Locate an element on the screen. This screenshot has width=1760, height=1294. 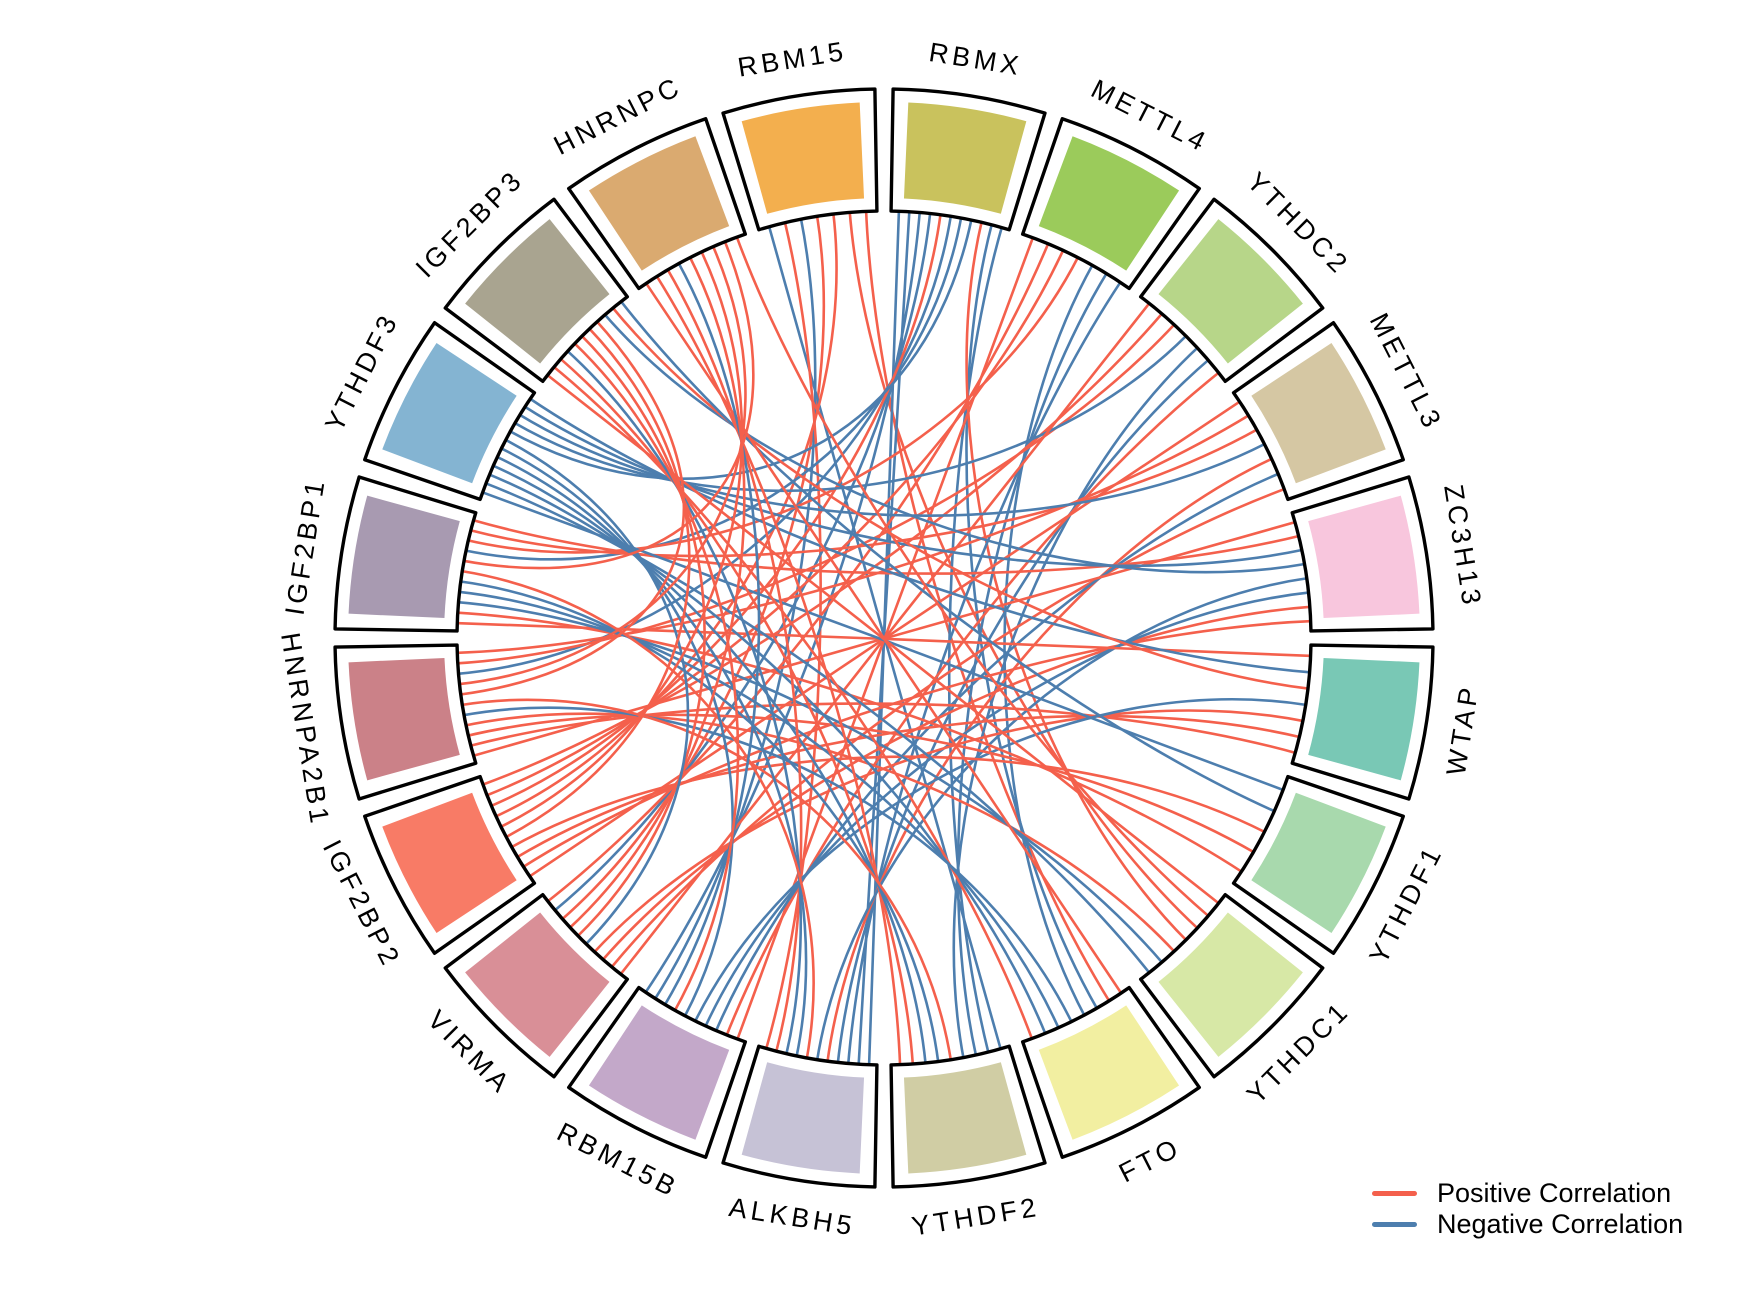
chord-VIRMA-HNRNPC is located at coordinates (656, 592).